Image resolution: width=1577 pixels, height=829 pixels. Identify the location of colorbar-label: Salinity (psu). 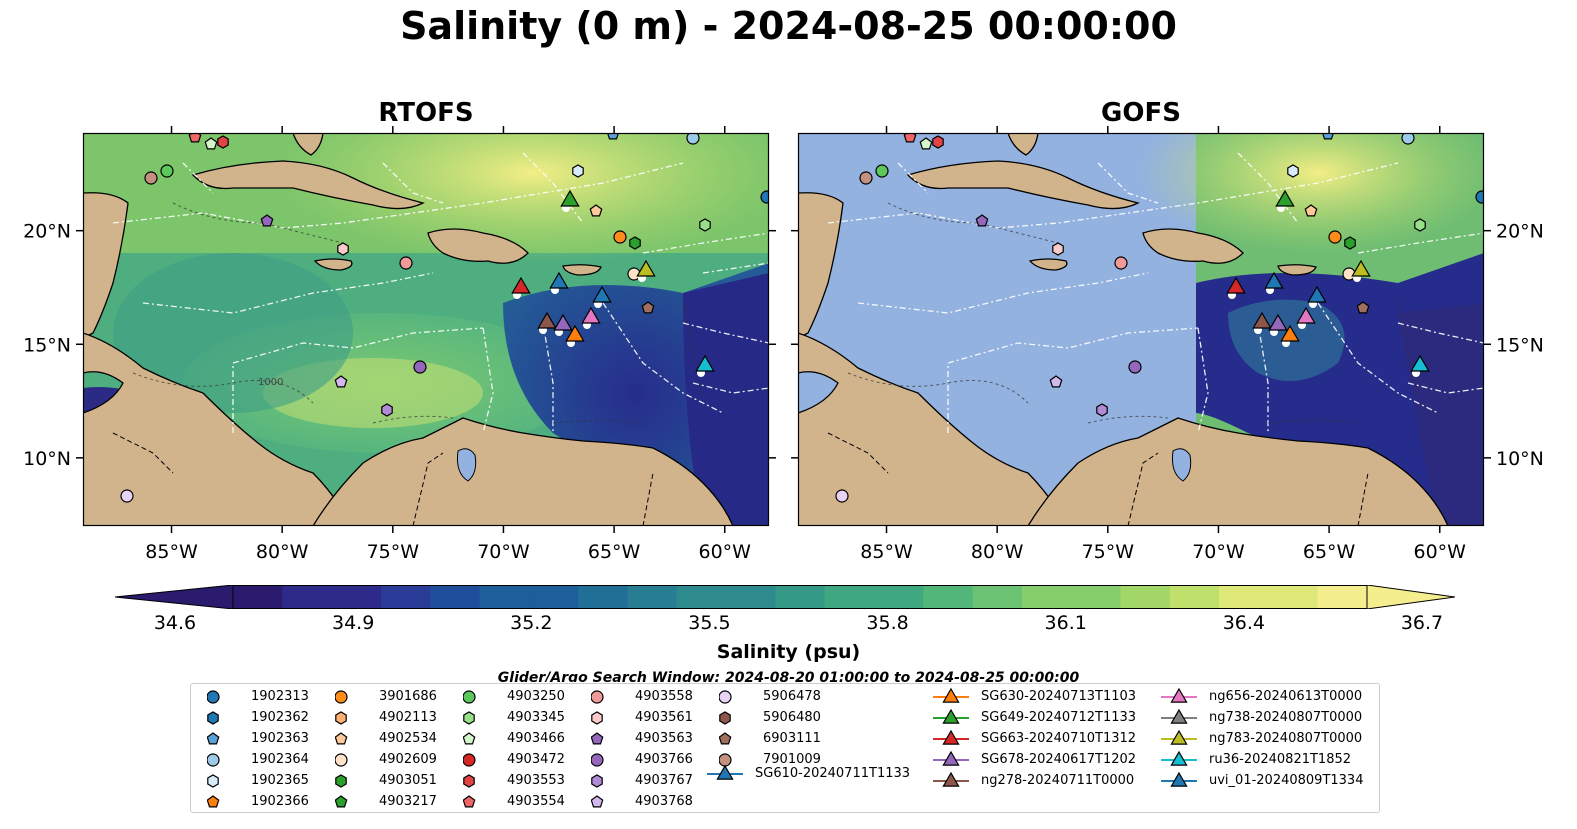
(788, 652).